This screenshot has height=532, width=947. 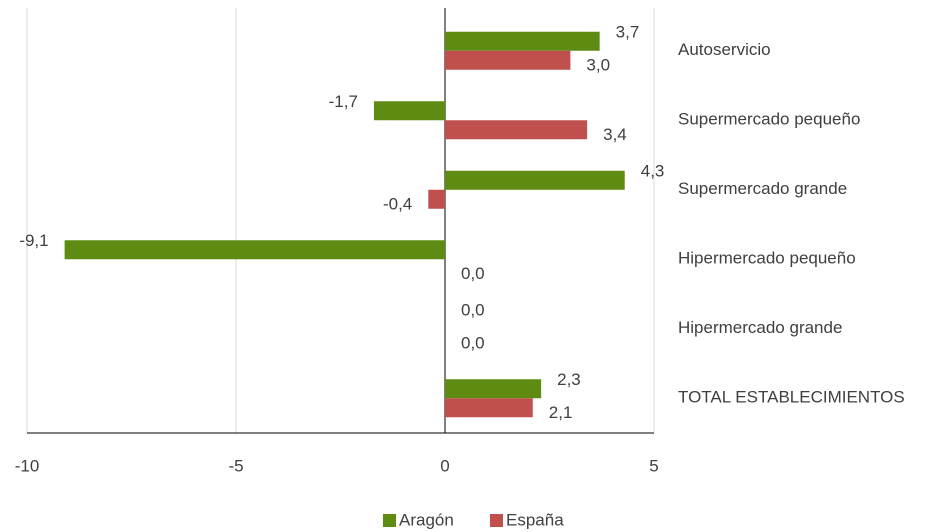 What do you see at coordinates (444, 465) in the screenshot?
I see `x-tick-label: 0` at bounding box center [444, 465].